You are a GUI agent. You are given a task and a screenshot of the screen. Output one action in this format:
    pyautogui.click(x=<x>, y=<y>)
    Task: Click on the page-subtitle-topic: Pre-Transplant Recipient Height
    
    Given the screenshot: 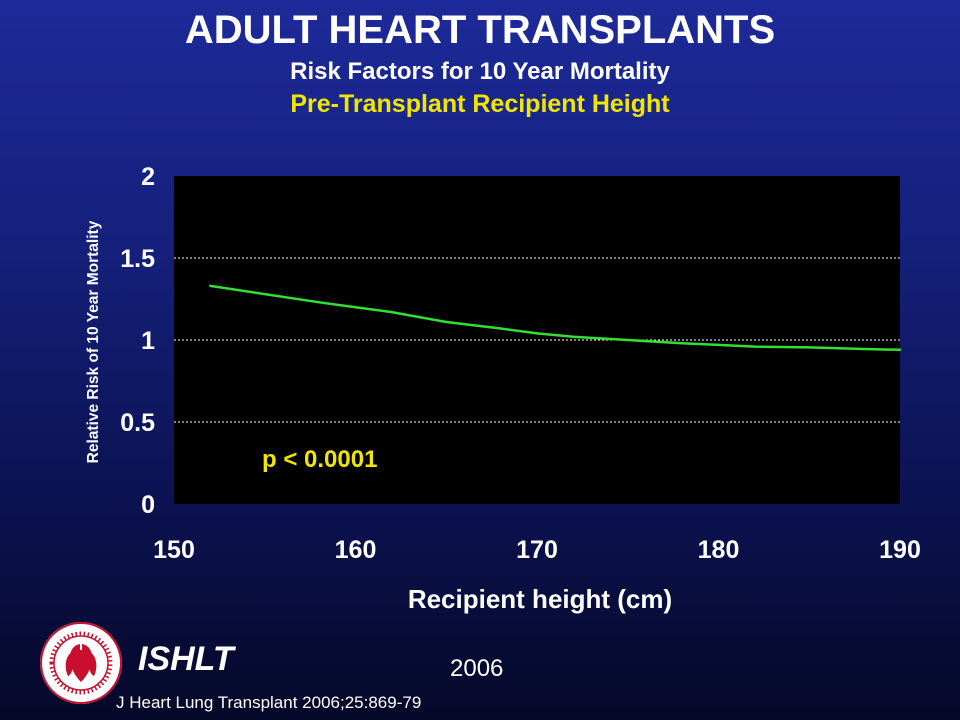 What is the action you would take?
    pyautogui.click(x=480, y=104)
    